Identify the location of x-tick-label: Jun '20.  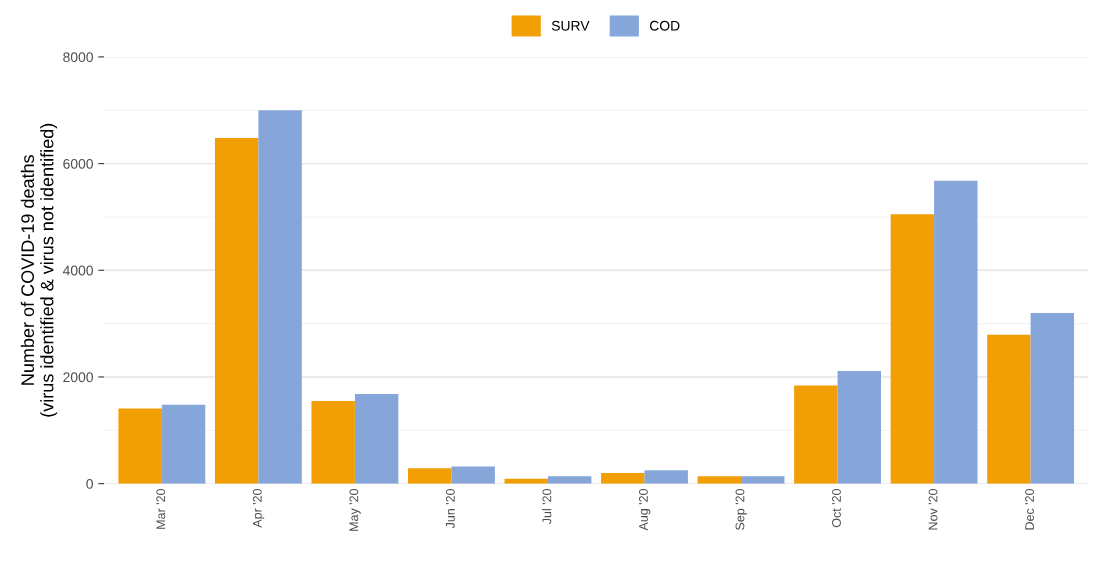
(450, 509).